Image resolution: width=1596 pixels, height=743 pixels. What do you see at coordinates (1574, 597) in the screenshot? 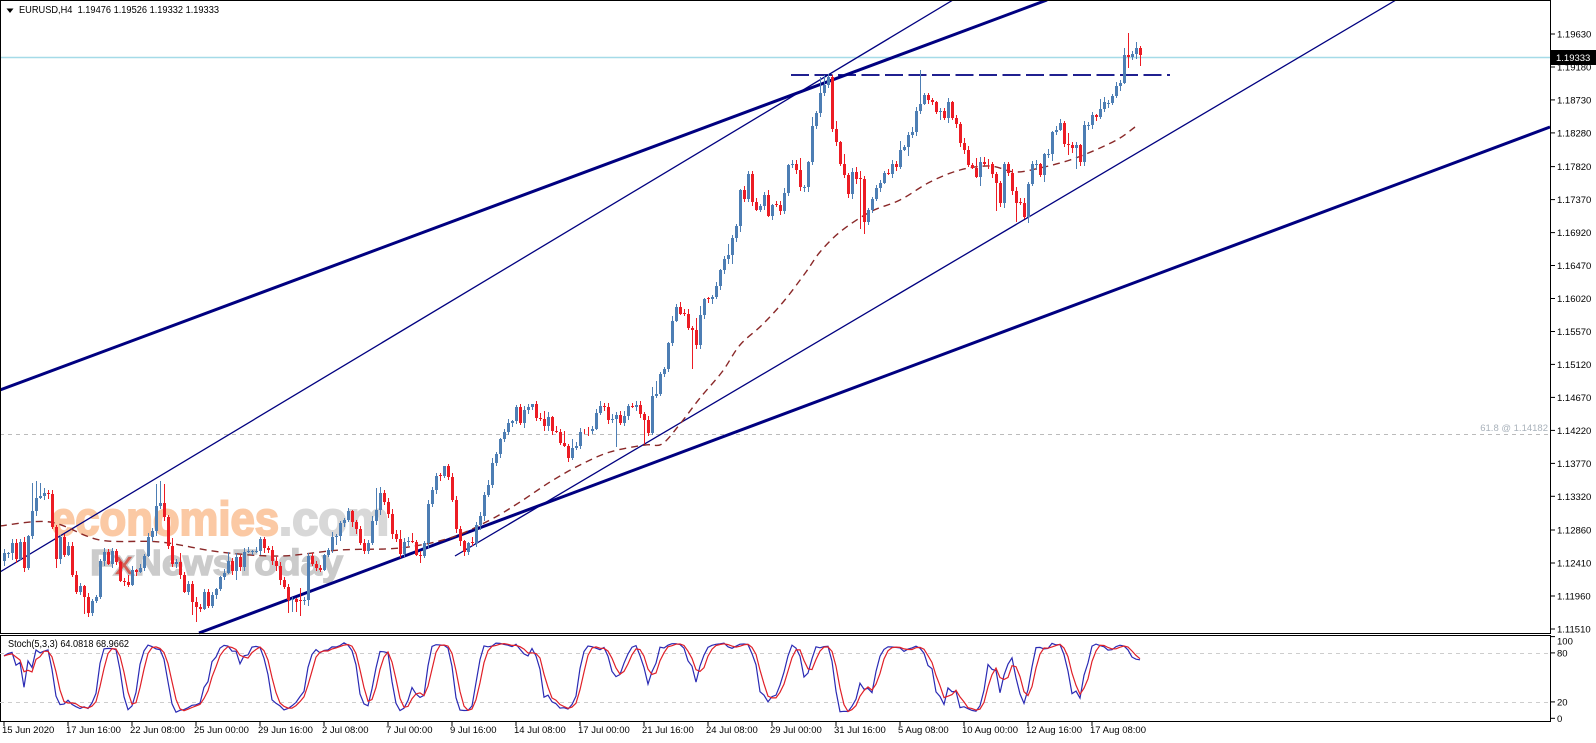
I see `svg-text: 1.11960` at bounding box center [1574, 597].